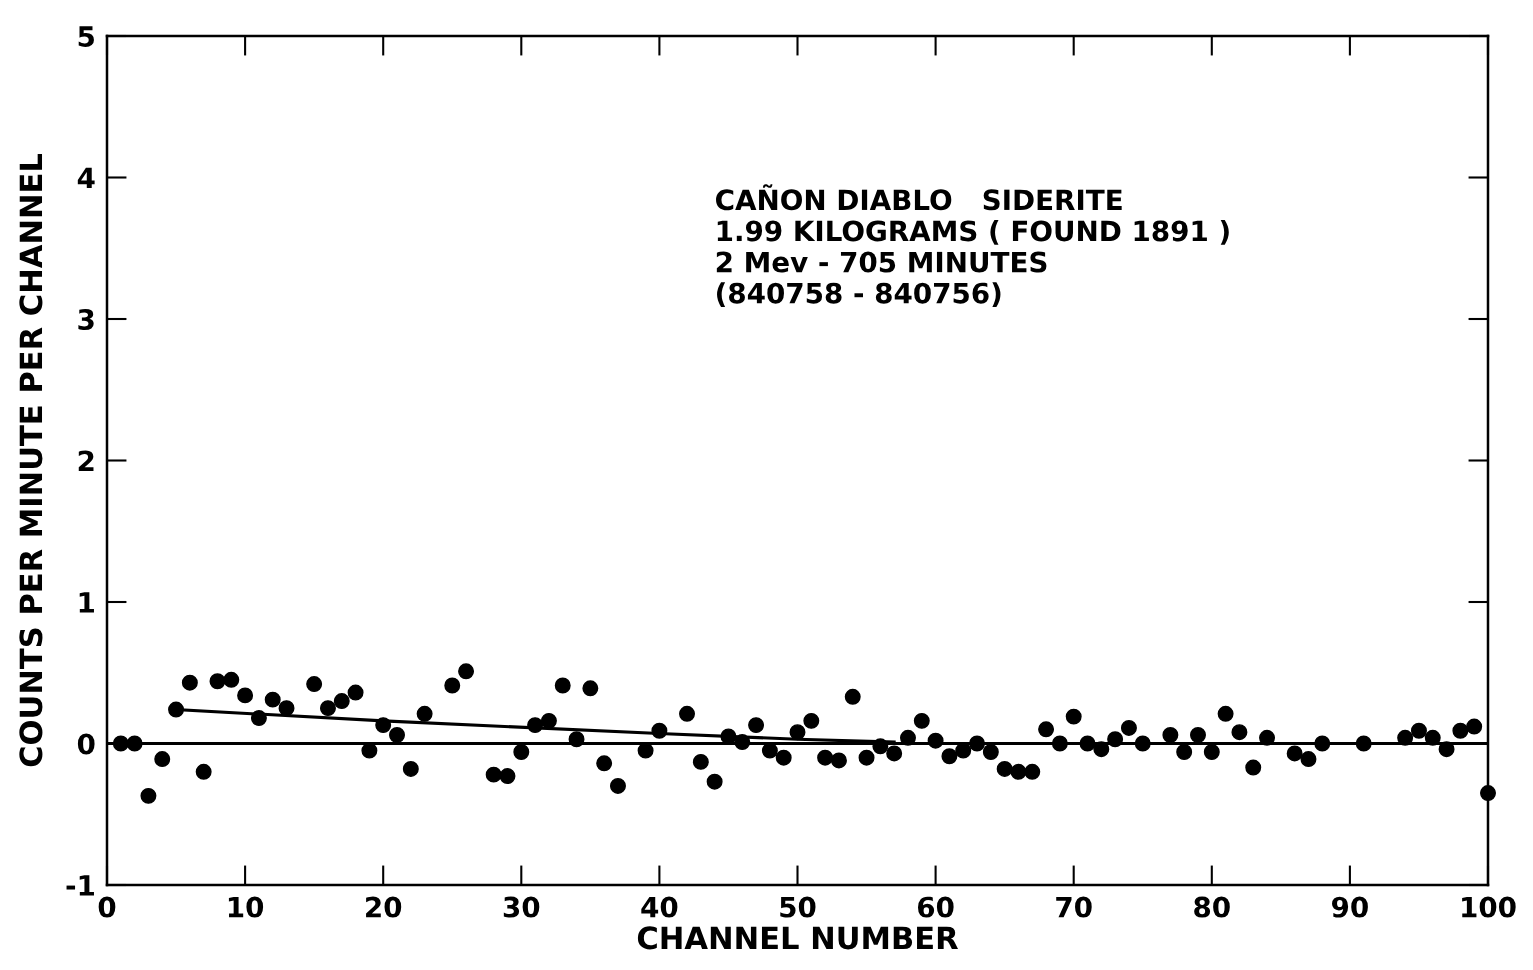  Describe the element at coordinates (1212, 907) in the screenshot. I see `x-tick-label: 80` at that location.